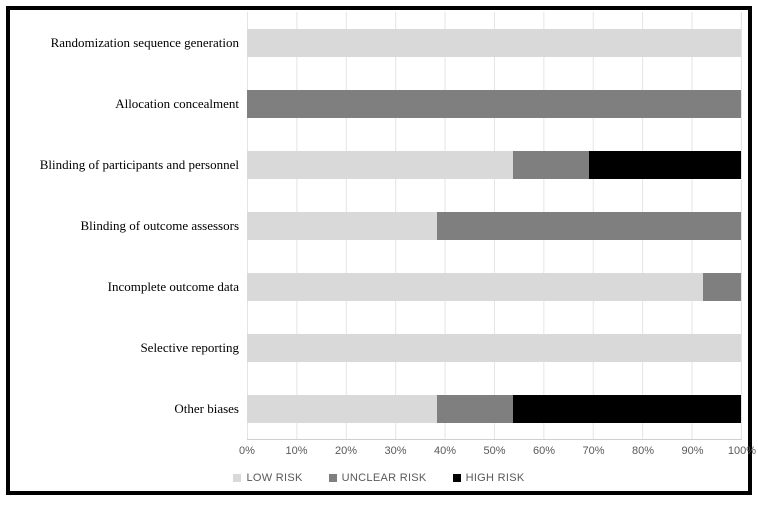 The image size is (758, 505). What do you see at coordinates (742, 451) in the screenshot?
I see `x-tick-label: 100%` at bounding box center [742, 451].